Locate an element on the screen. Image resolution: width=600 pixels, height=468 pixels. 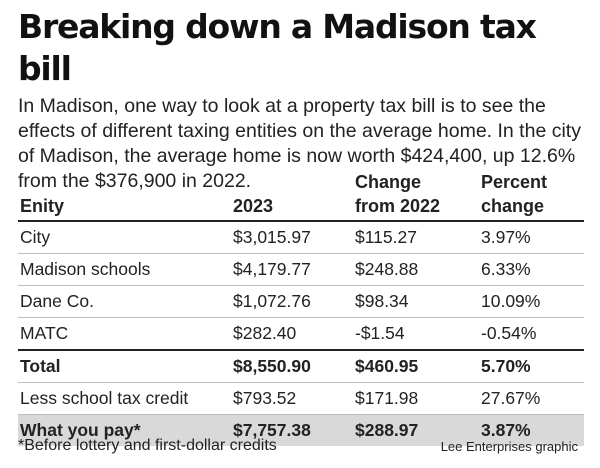
cell-entity: Madison schools is located at coordinates (85, 269).